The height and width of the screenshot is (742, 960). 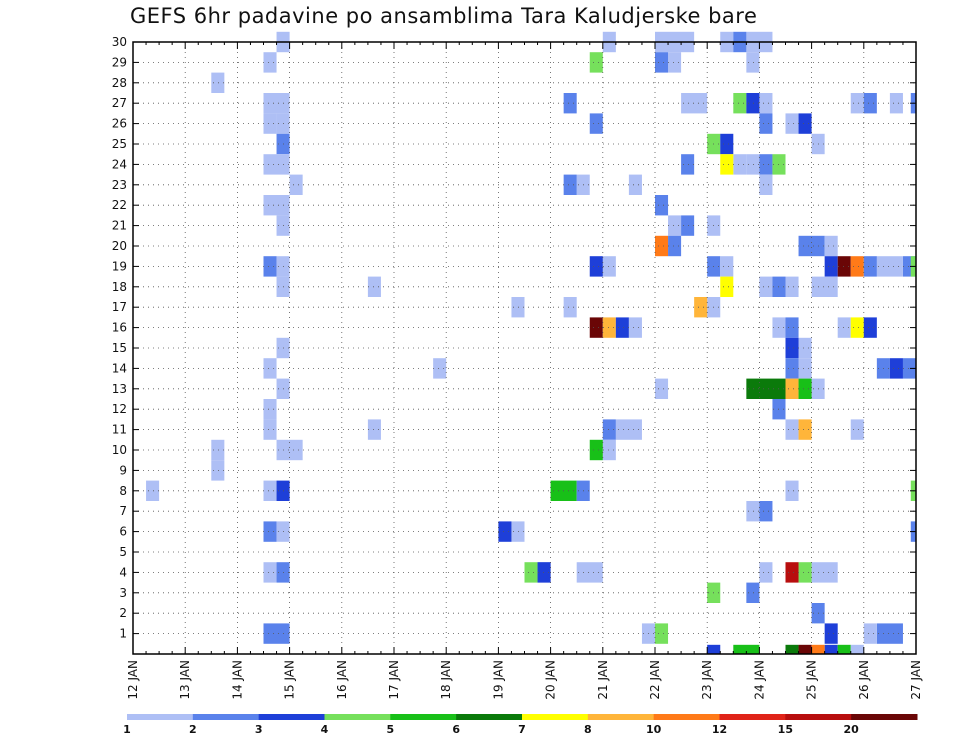 I want to click on ytick-label: 23, so click(x=119, y=185).